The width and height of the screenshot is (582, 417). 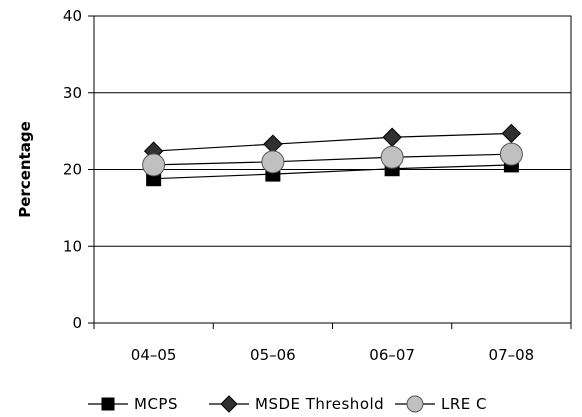 What do you see at coordinates (72, 93) in the screenshot?
I see `y-tick-label: 30` at bounding box center [72, 93].